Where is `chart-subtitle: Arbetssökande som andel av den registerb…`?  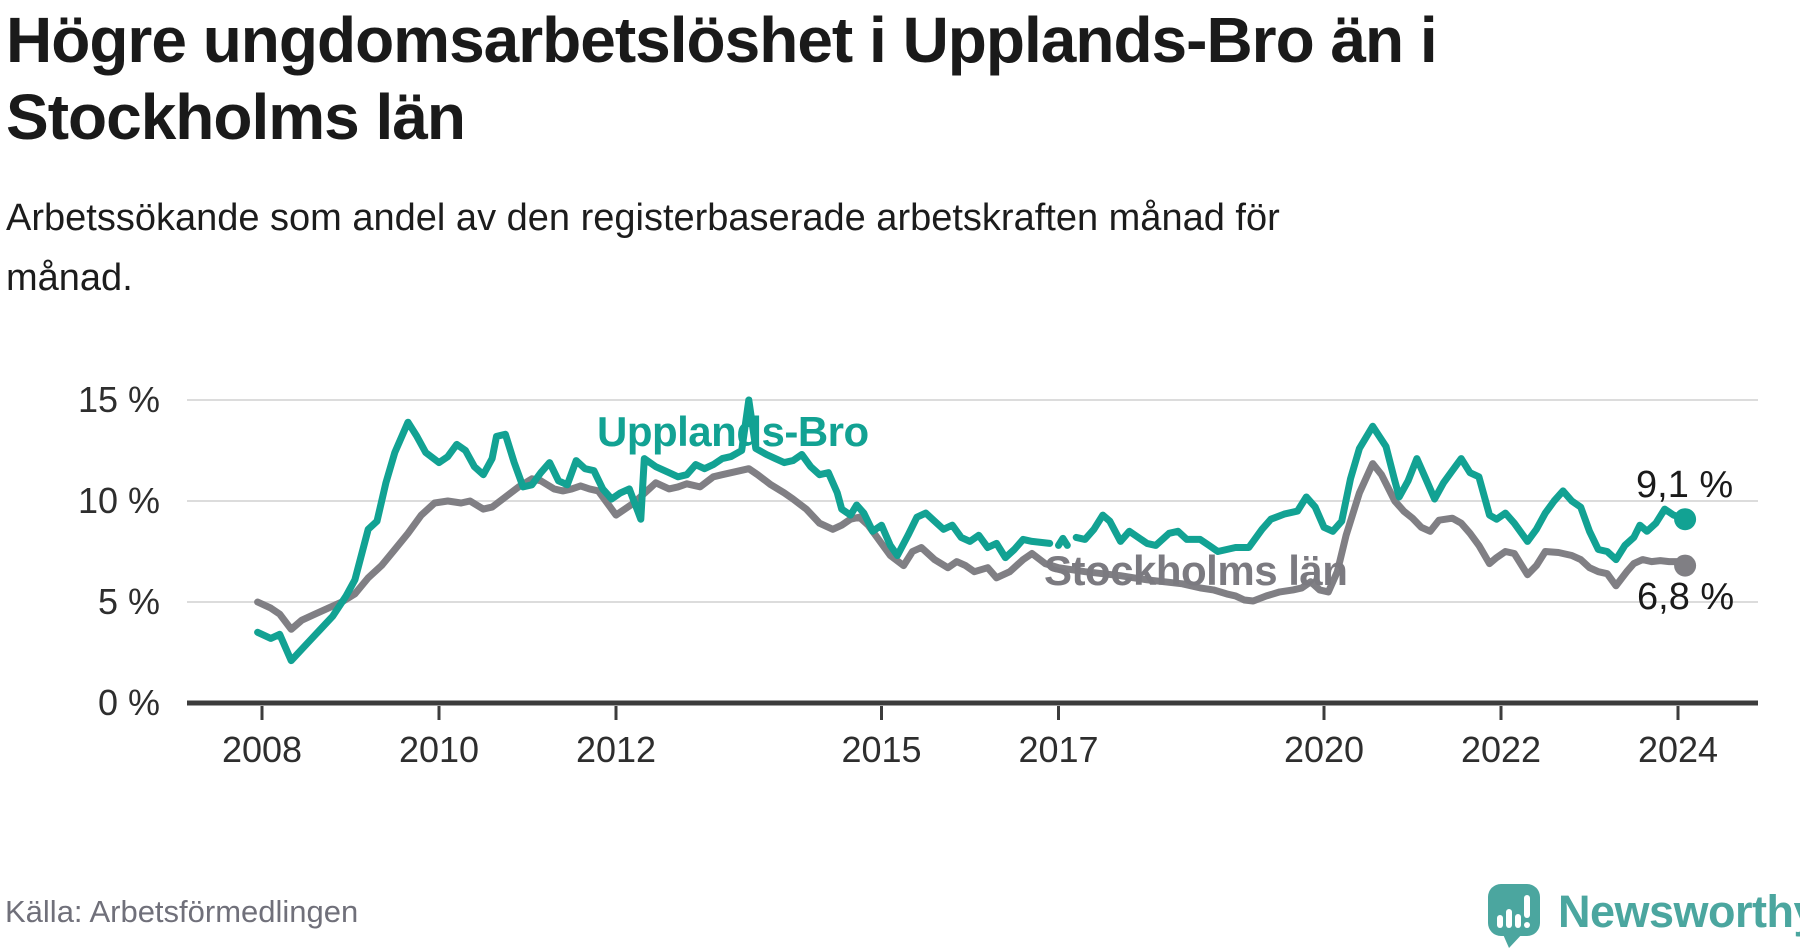 chart-subtitle: Arbetssökande som andel av den registerb… is located at coordinates (643, 248).